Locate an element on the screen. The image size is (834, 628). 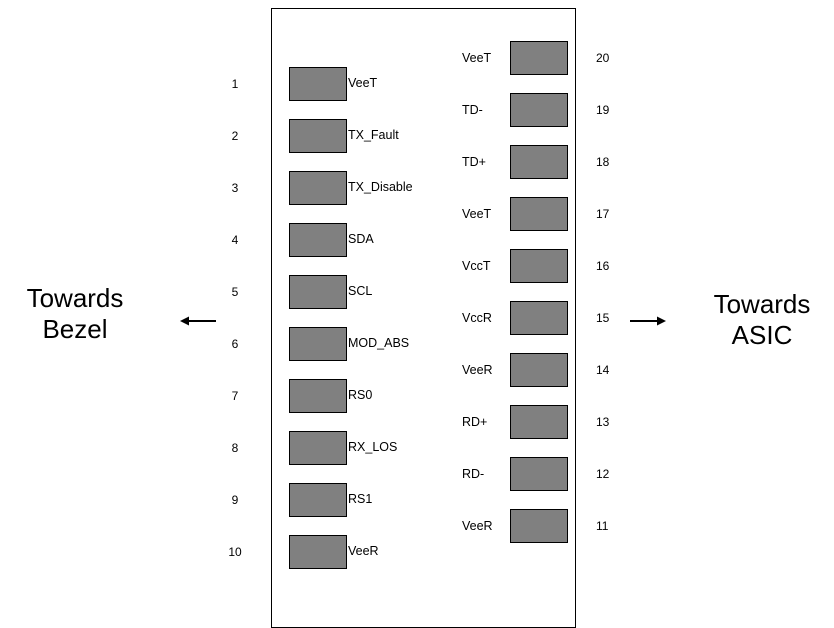
towards-bezel-label: Towards Bezel is located at coordinates (75, 314).